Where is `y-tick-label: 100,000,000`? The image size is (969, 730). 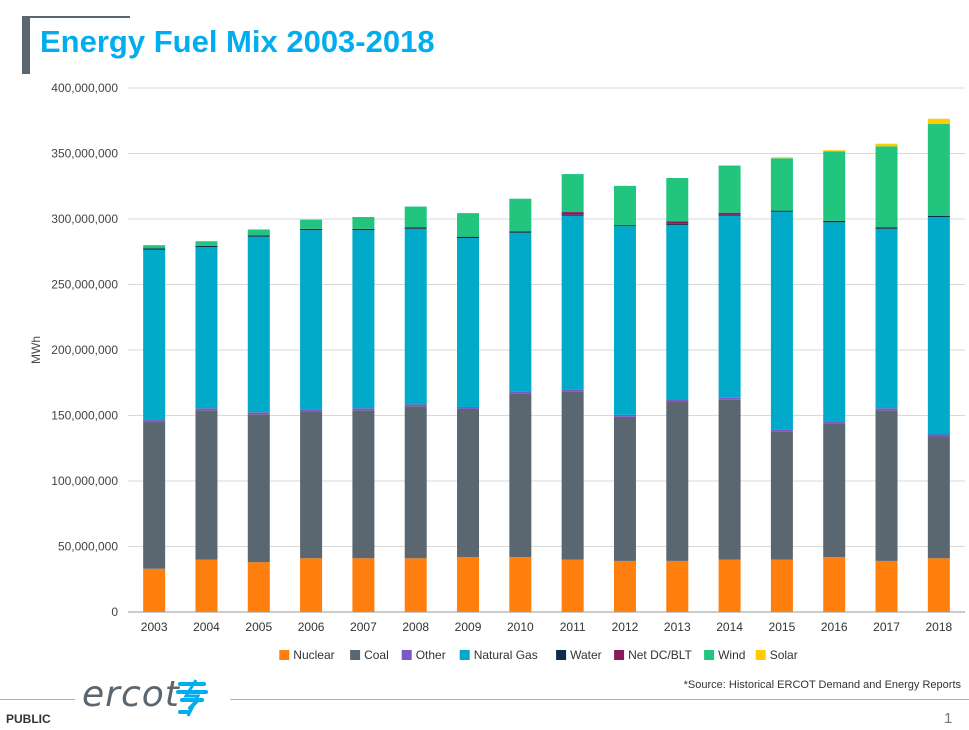 y-tick-label: 100,000,000 is located at coordinates (84, 481).